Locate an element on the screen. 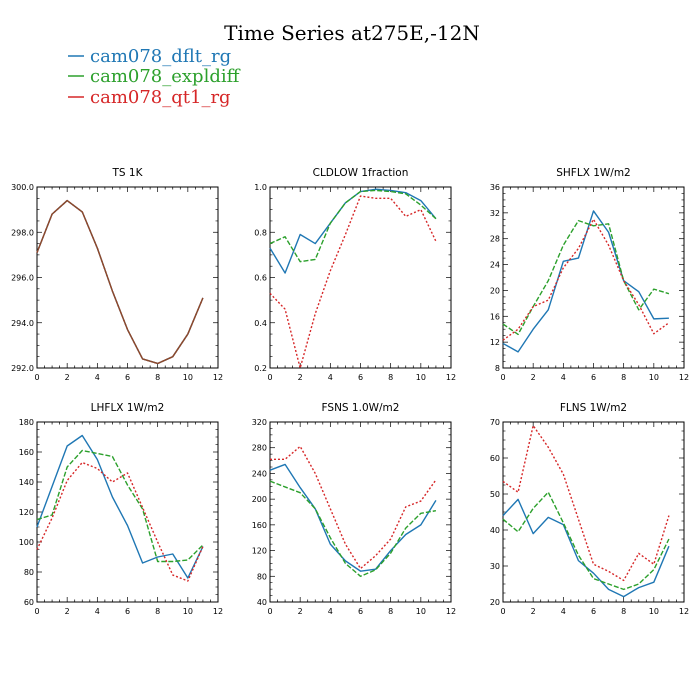 Image resolution: width=700 pixels, height=700 pixels. panel-1: TS 1K 0 2 4 6 8 10 12 292.0 294.0 296.0 298.0 300.0 is located at coordinates (117, 274).